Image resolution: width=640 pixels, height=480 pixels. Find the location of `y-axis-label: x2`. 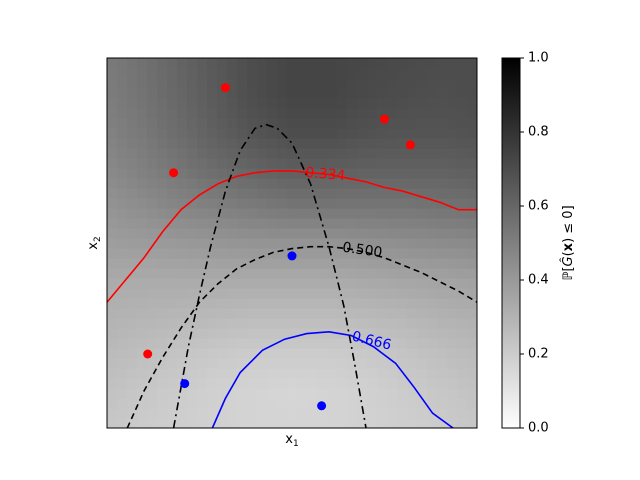

y-axis-label: x2 is located at coordinates (94, 242).